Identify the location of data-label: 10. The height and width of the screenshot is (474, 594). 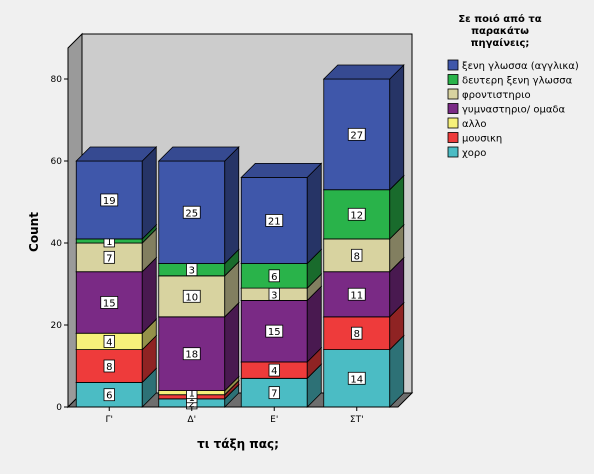
(191, 296).